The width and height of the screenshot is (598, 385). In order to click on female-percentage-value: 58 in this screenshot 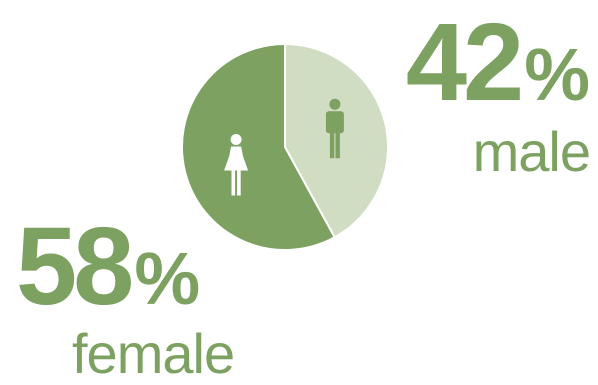, I will do `click(75, 266)`.